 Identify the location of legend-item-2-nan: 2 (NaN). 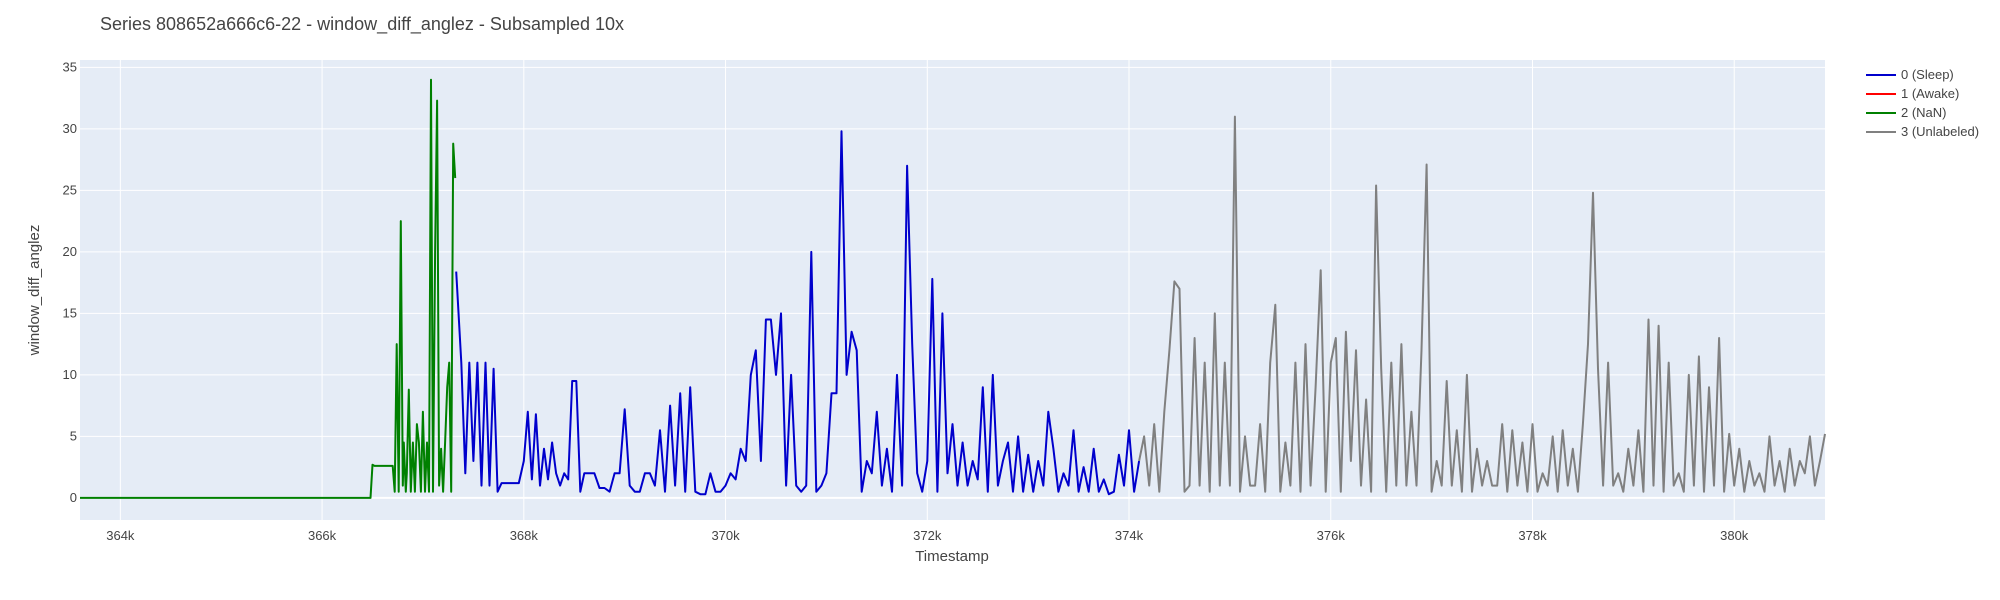
(1906, 112).